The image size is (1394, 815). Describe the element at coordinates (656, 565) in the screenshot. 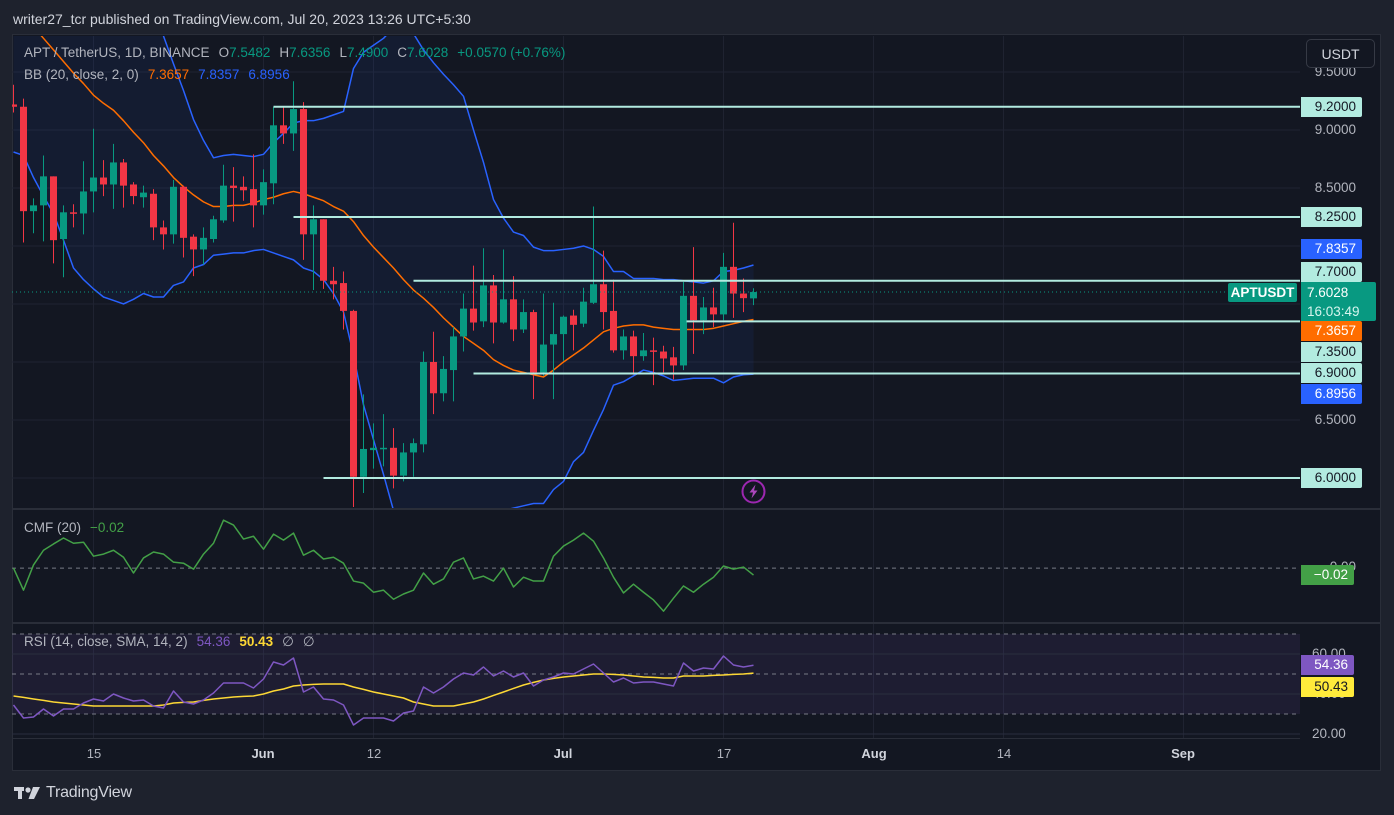

I see `cmf-pane` at that location.